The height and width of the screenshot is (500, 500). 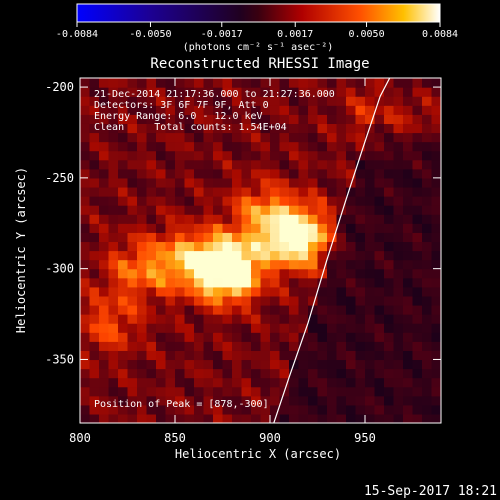 What do you see at coordinates (175, 438) in the screenshot?
I see `x-tick-label: 850` at bounding box center [175, 438].